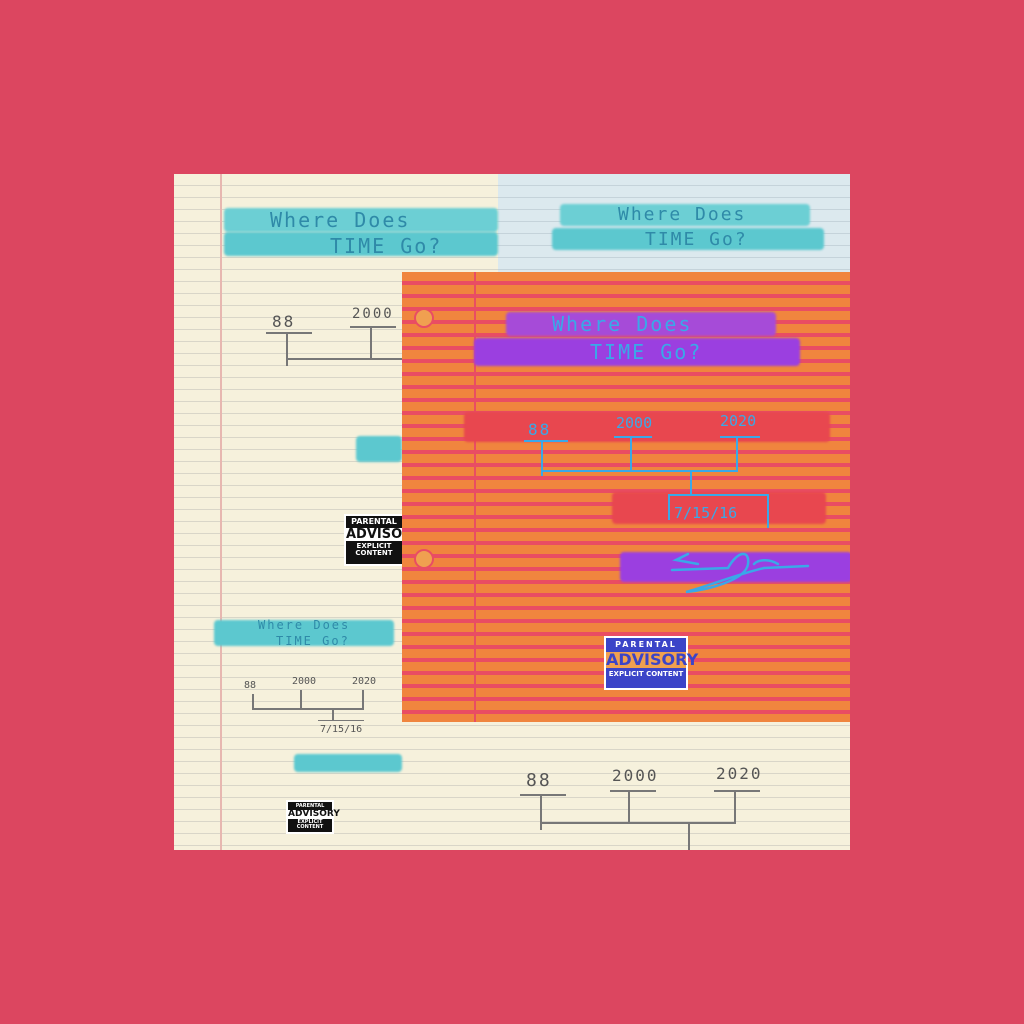 This screenshot has height=1024, width=1024. I want to click on year-88-main: 88, so click(540, 429).